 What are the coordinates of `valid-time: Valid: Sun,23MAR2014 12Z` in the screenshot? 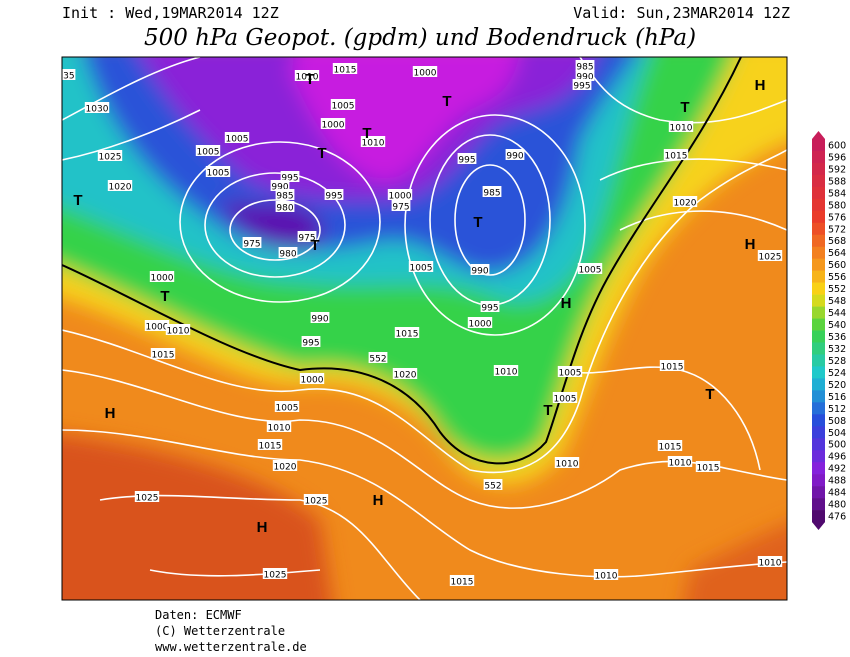 It's located at (681, 13).